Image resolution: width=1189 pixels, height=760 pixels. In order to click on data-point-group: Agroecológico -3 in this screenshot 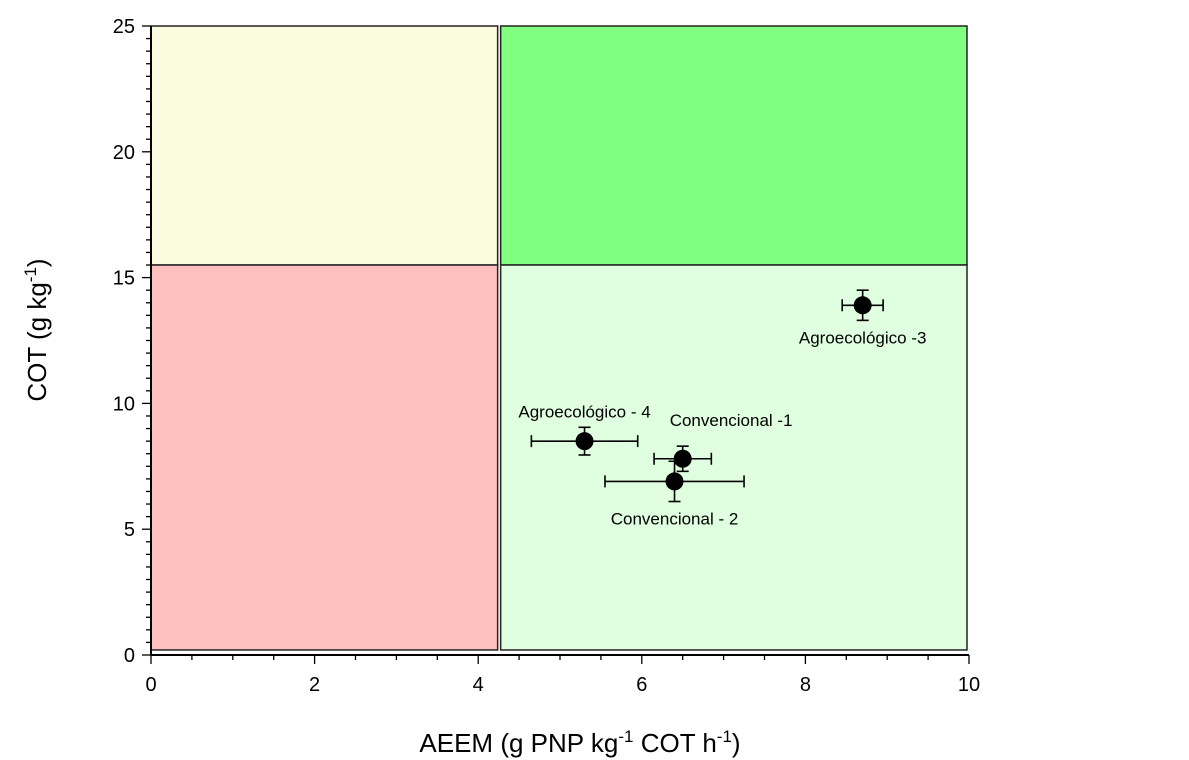, I will do `click(863, 318)`.